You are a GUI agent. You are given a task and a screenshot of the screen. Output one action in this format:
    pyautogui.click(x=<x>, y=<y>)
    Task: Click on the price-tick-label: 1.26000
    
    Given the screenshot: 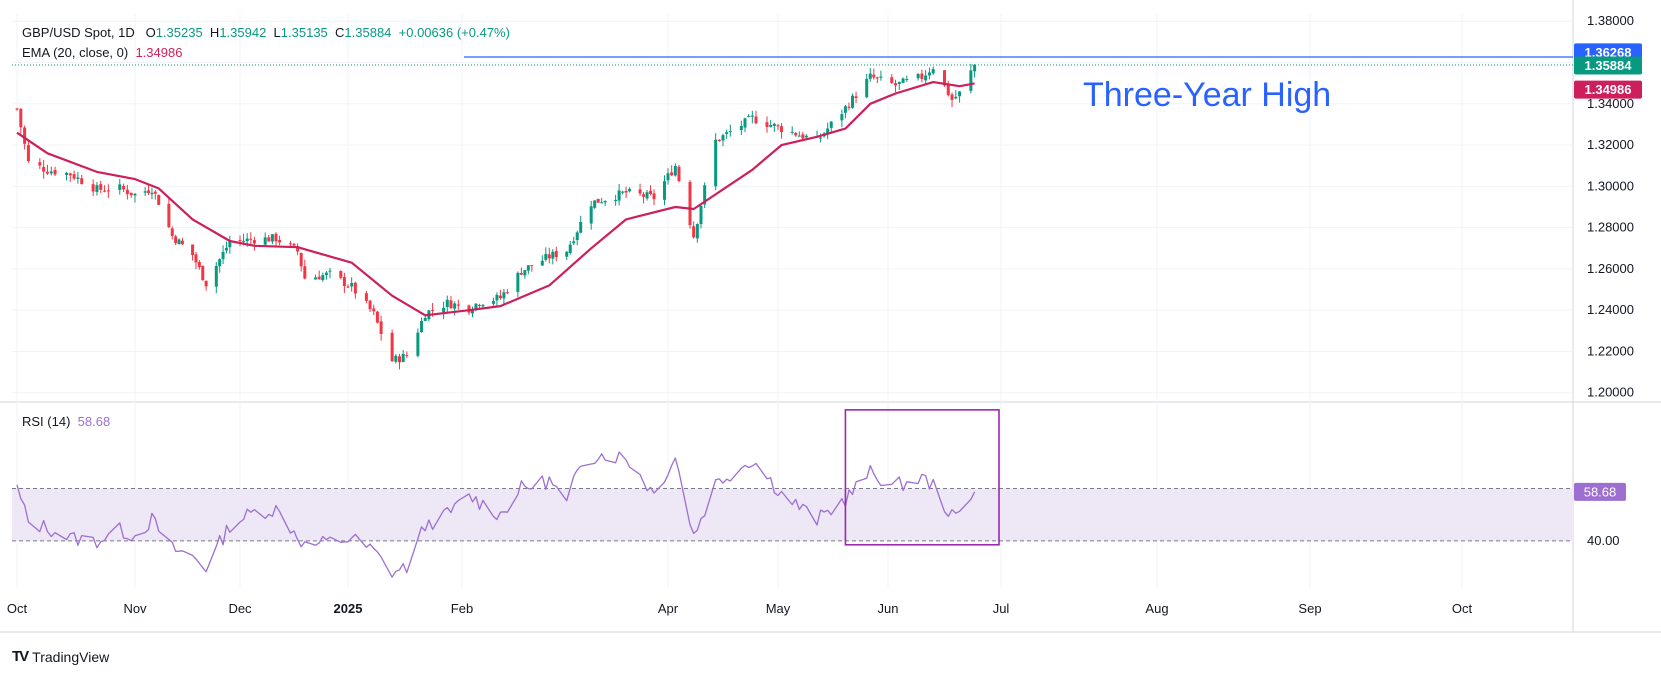 What is the action you would take?
    pyautogui.click(x=1610, y=268)
    